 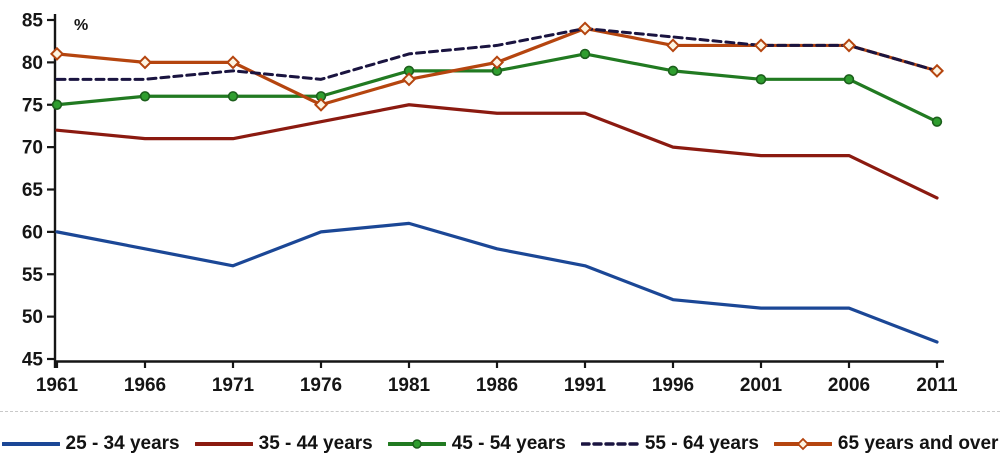 What do you see at coordinates (32, 317) in the screenshot?
I see `y-tick-label: 50` at bounding box center [32, 317].